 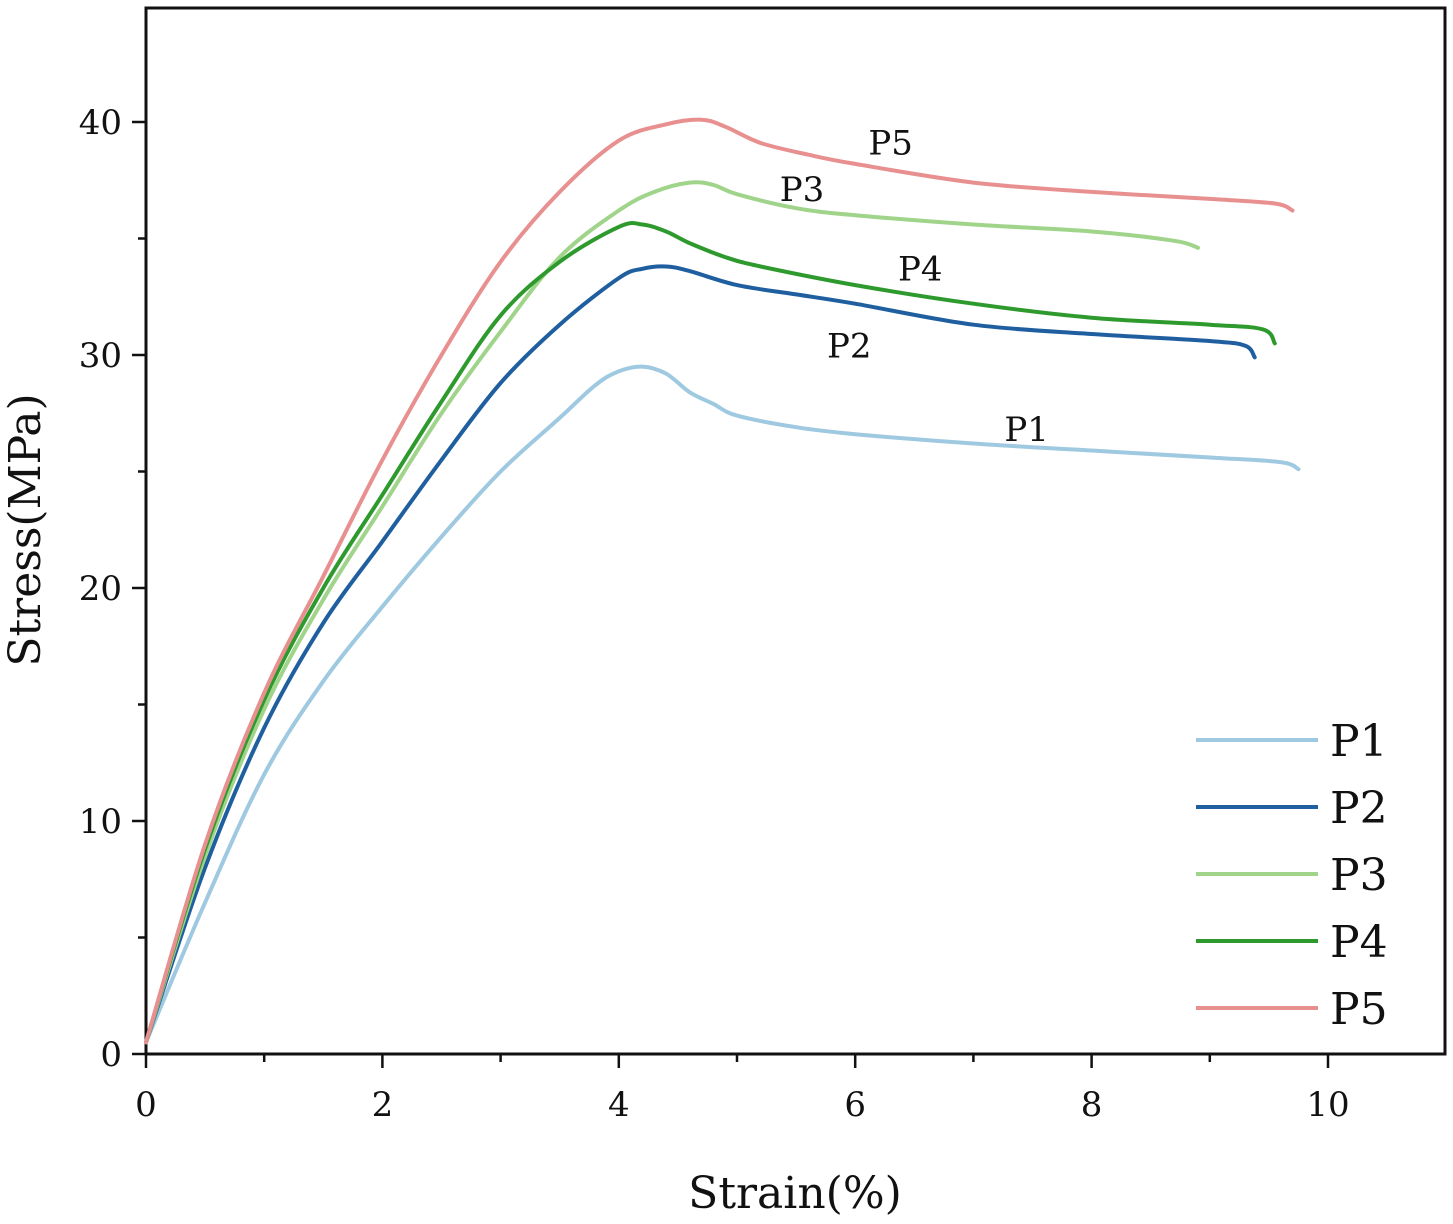 I want to click on curve-label-p1: P1, so click(x=1026, y=430).